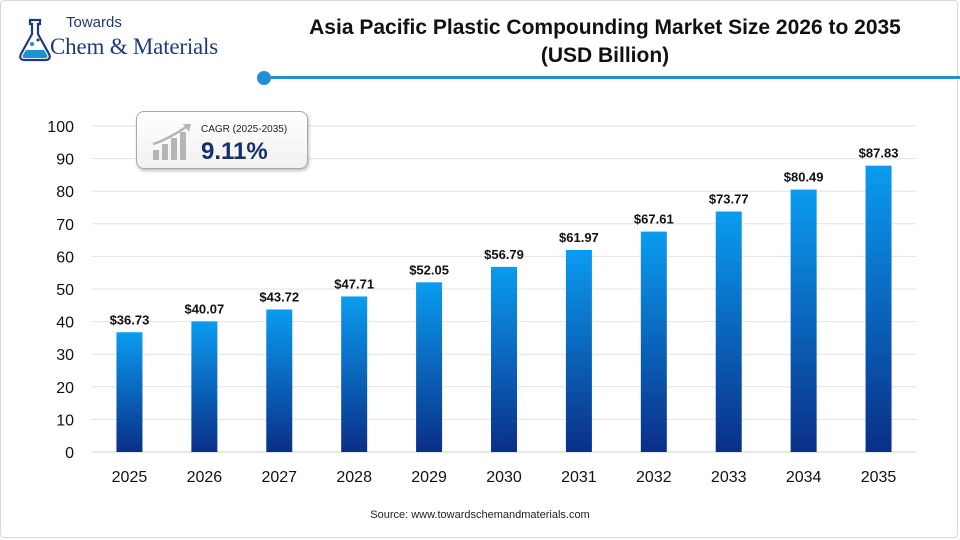 The image size is (960, 540). I want to click on data-label-2028: $47.71, so click(354, 283).